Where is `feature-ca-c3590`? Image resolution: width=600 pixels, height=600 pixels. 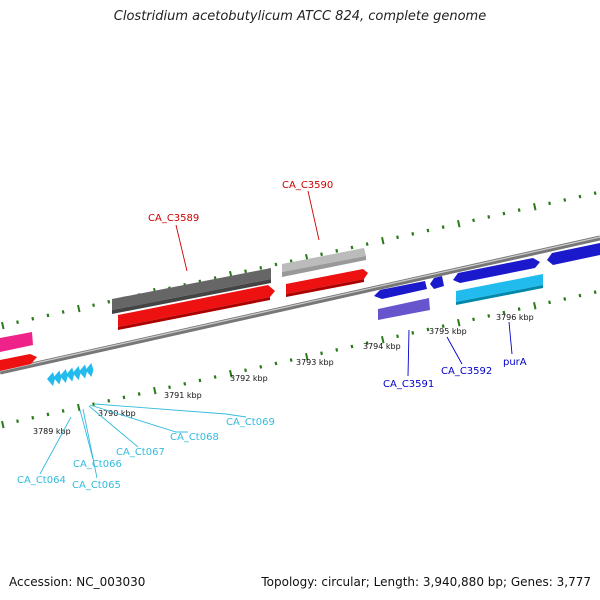
feature-ca-c3590 is located at coordinates (324, 262).